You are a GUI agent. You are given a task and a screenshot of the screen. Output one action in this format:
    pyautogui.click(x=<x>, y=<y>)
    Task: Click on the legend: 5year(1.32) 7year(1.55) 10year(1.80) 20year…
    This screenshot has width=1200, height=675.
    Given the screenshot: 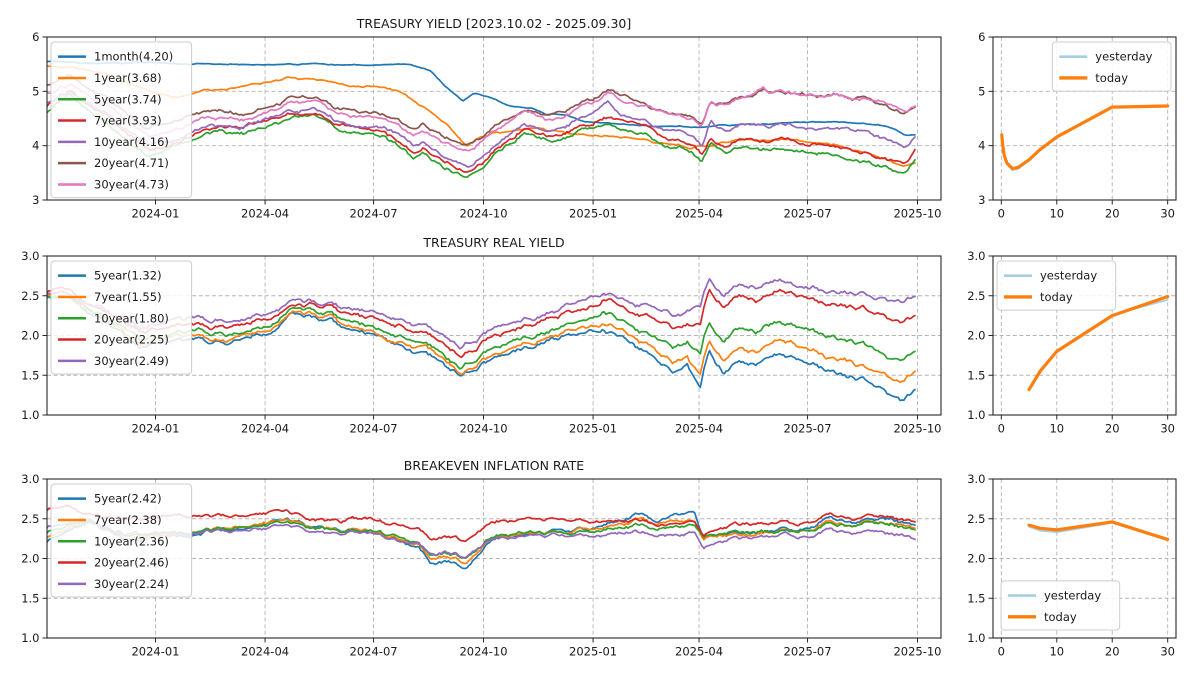 What is the action you would take?
    pyautogui.click(x=121, y=317)
    